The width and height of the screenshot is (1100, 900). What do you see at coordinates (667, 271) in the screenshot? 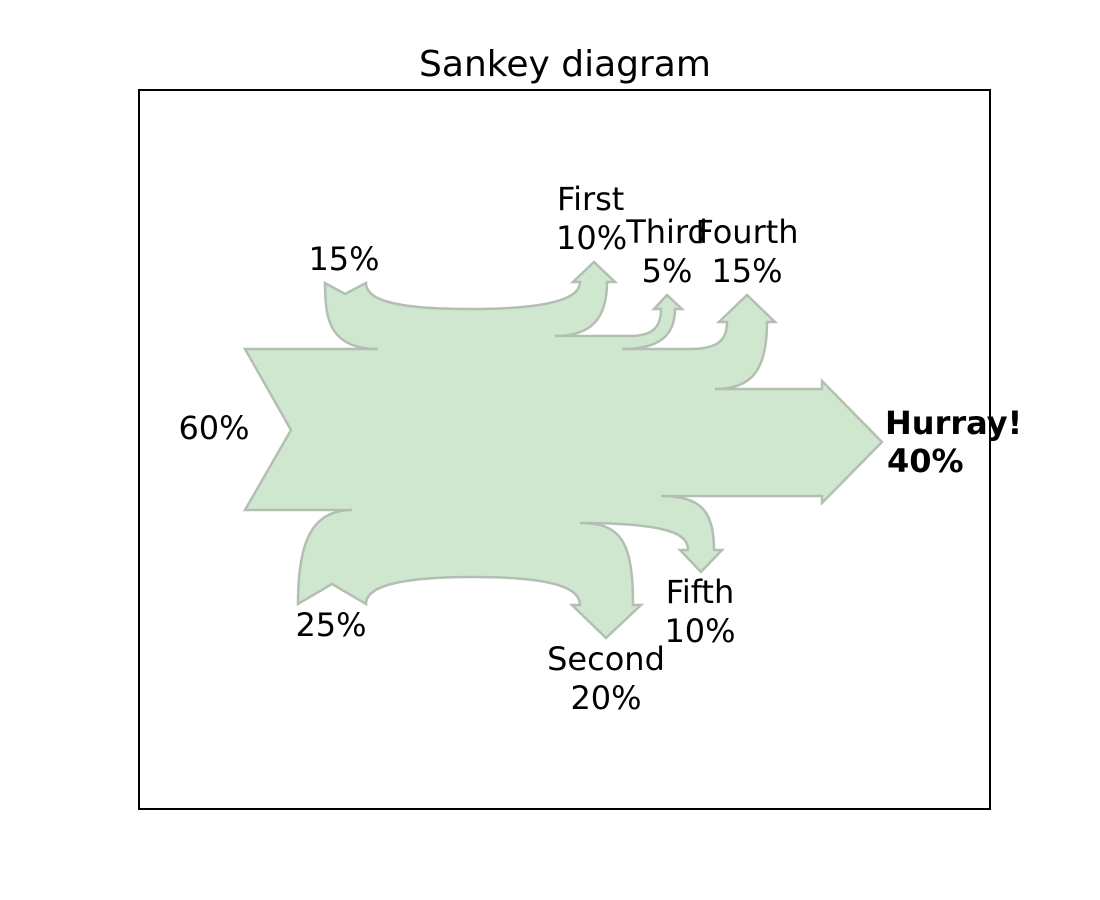
I see `flow-value-label: 5%` at bounding box center [667, 271].